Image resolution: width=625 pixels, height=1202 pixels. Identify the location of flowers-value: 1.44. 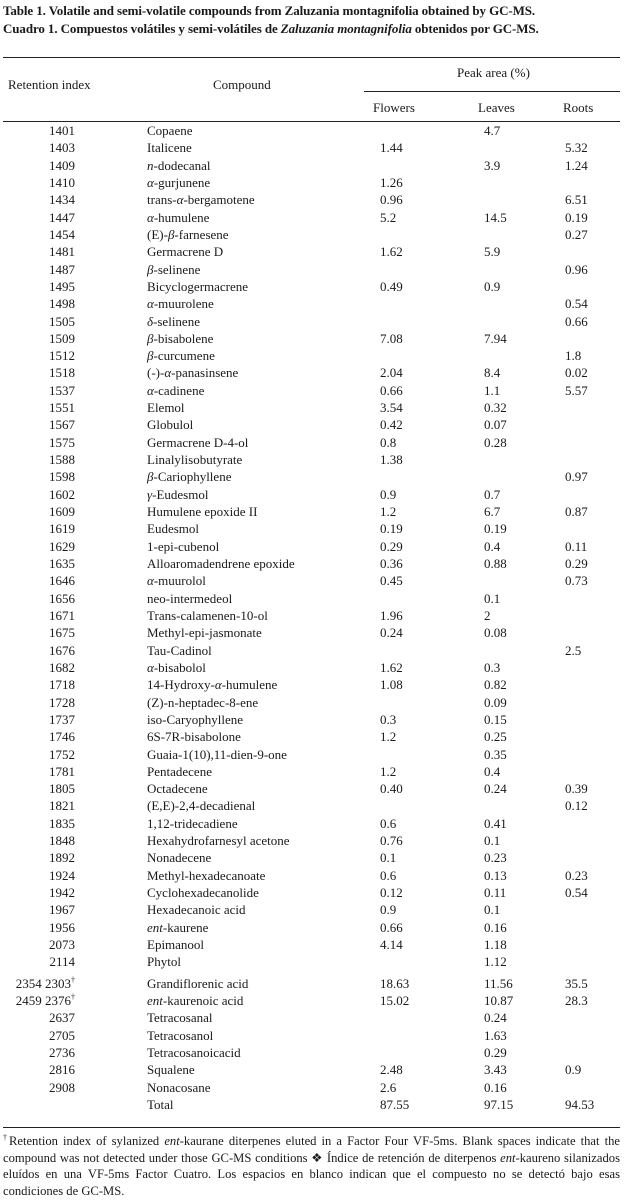
(391, 148).